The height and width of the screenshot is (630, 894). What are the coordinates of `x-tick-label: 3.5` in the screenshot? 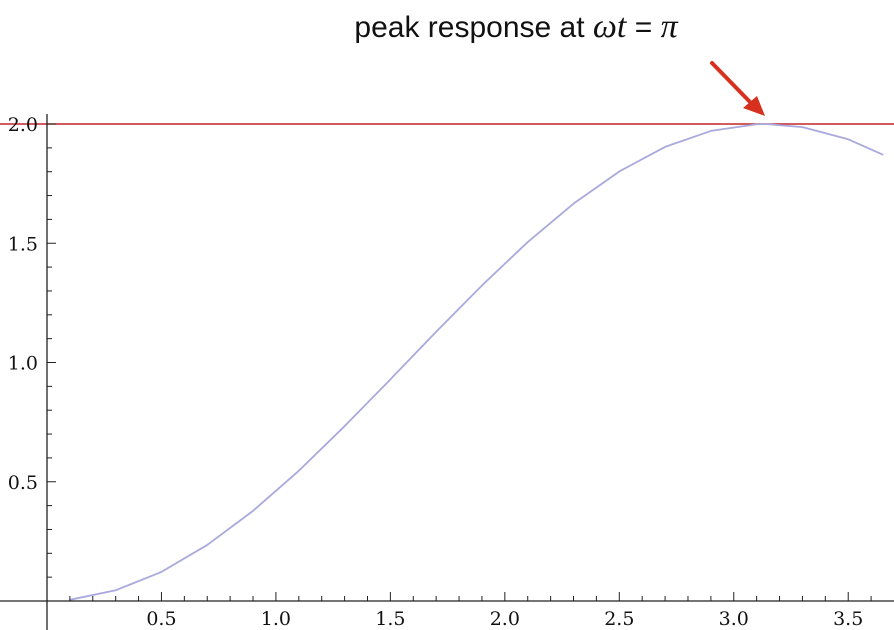 It's located at (848, 619).